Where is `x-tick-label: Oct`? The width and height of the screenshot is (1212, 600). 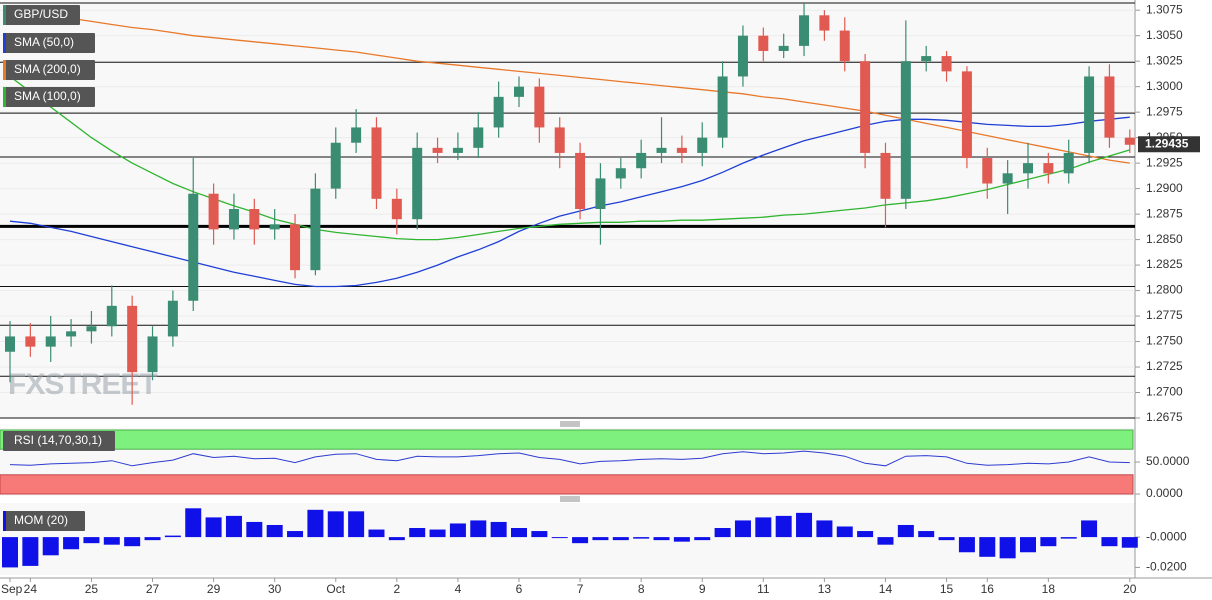
x-tick-label: Oct is located at coordinates (335, 589).